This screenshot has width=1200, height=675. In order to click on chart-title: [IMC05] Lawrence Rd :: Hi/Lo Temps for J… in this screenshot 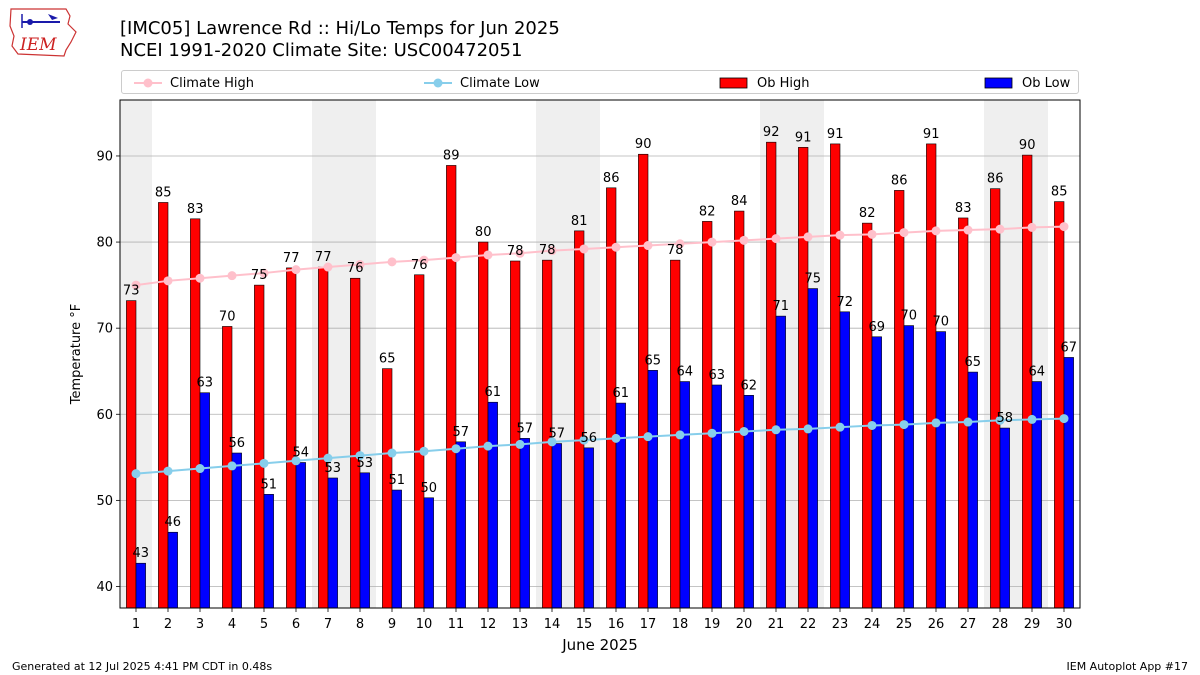, I will do `click(340, 40)`.